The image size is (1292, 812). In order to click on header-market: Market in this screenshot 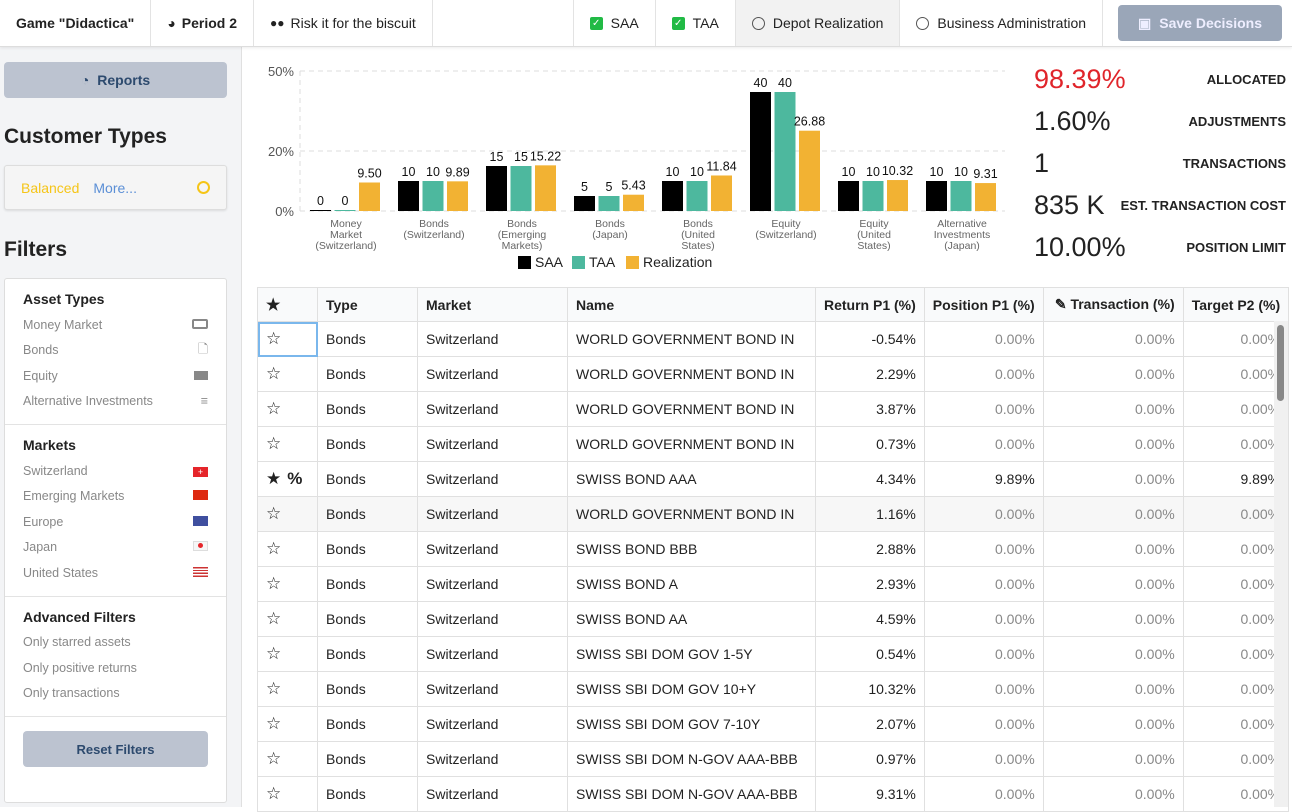, I will do `click(492, 304)`.